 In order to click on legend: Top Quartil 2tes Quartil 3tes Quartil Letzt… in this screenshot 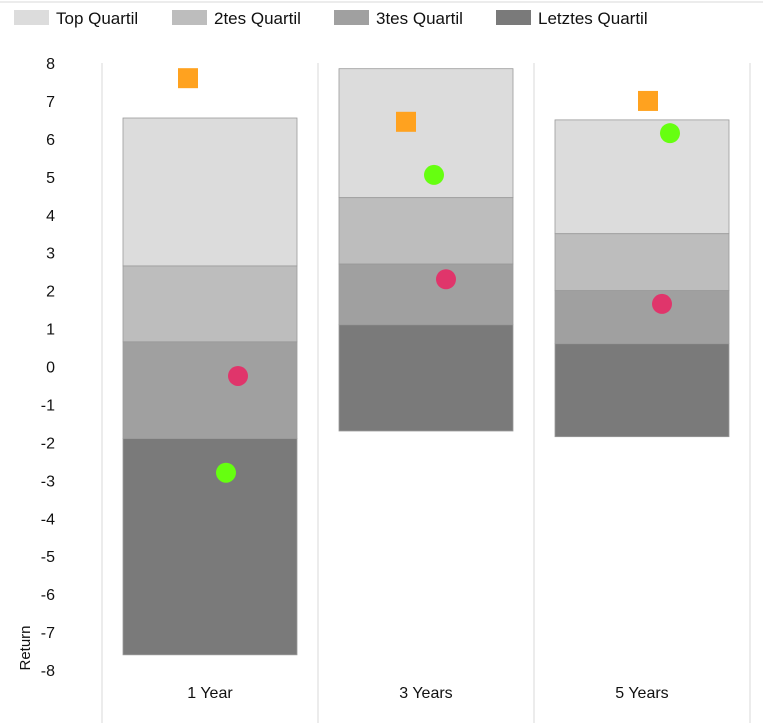, I will do `click(381, 14)`.